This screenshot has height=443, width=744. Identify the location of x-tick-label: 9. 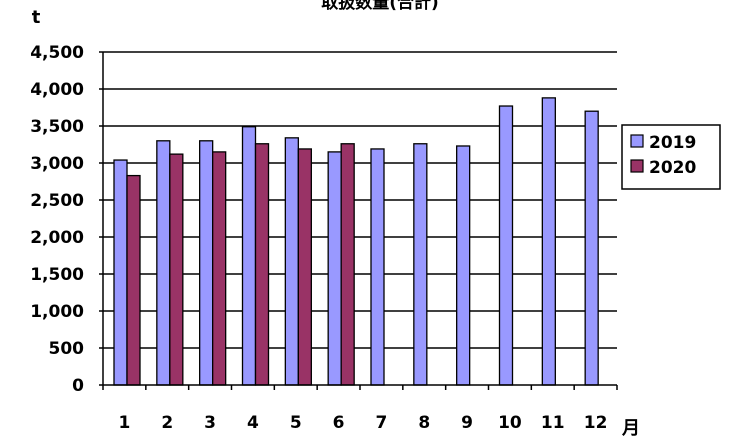
(467, 423).